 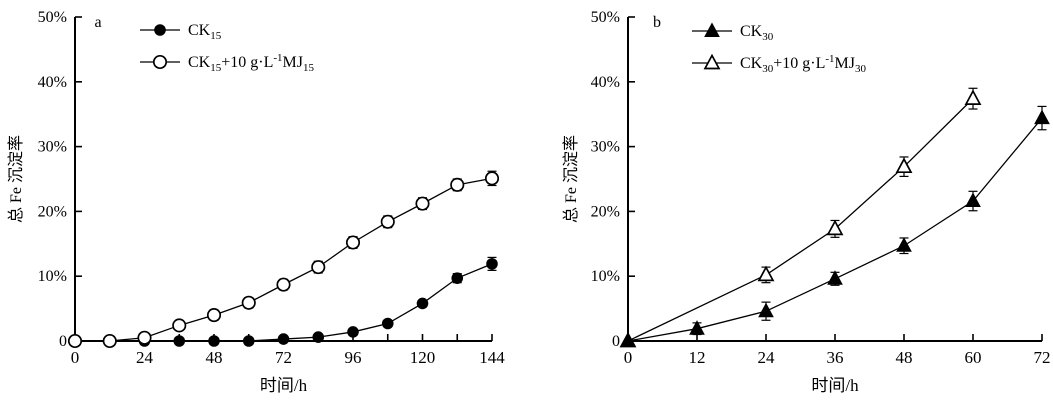 I want to click on legend-item: CK30+10 g·L-1MJ30, so click(x=779, y=64).